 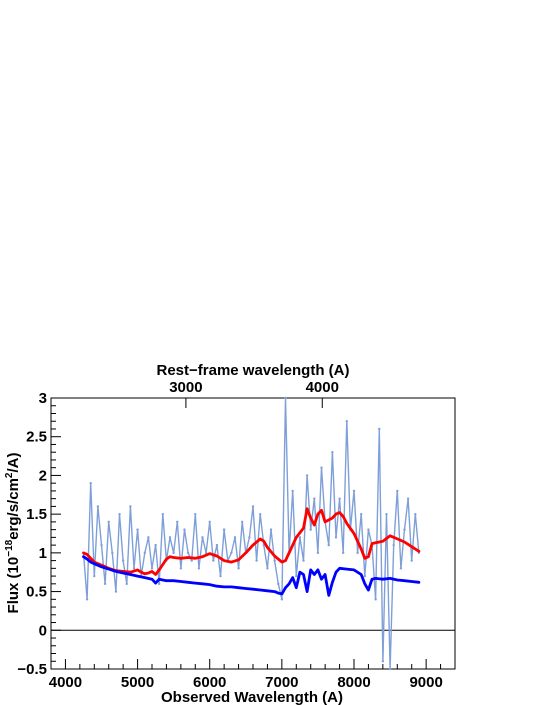 I want to click on red-model-line, so click(x=251, y=541).